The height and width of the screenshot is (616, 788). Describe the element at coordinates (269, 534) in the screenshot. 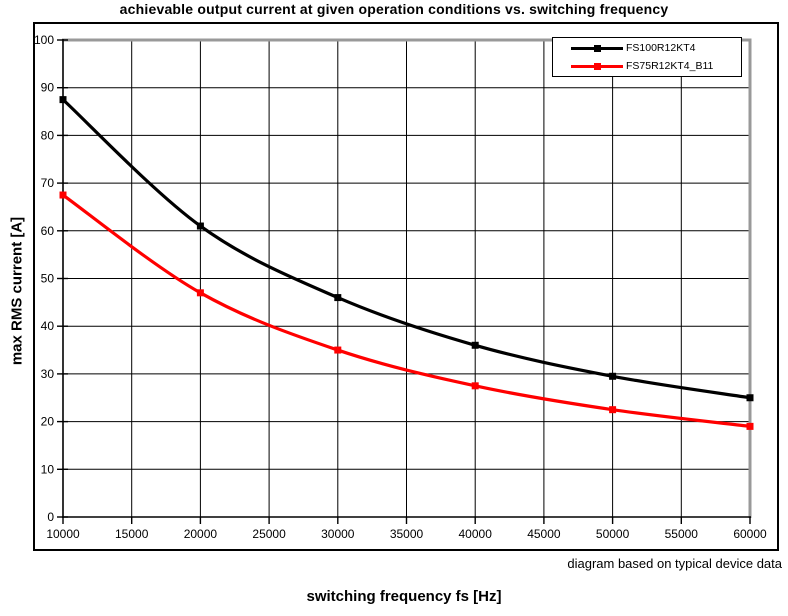

I see `x-tick-label: 25000` at that location.